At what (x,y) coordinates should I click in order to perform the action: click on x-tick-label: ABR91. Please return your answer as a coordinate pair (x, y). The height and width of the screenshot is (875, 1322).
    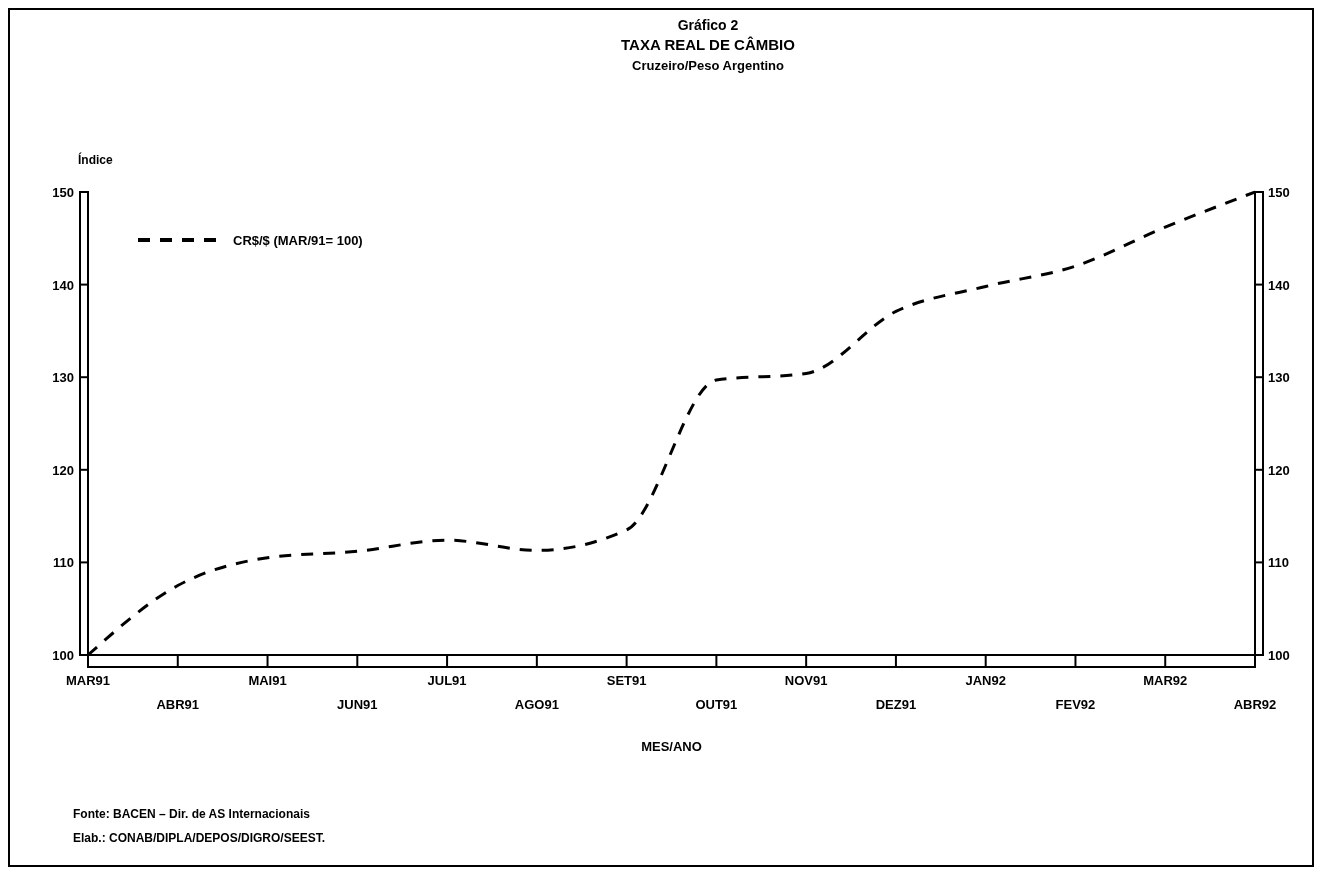
    Looking at the image, I should click on (178, 704).